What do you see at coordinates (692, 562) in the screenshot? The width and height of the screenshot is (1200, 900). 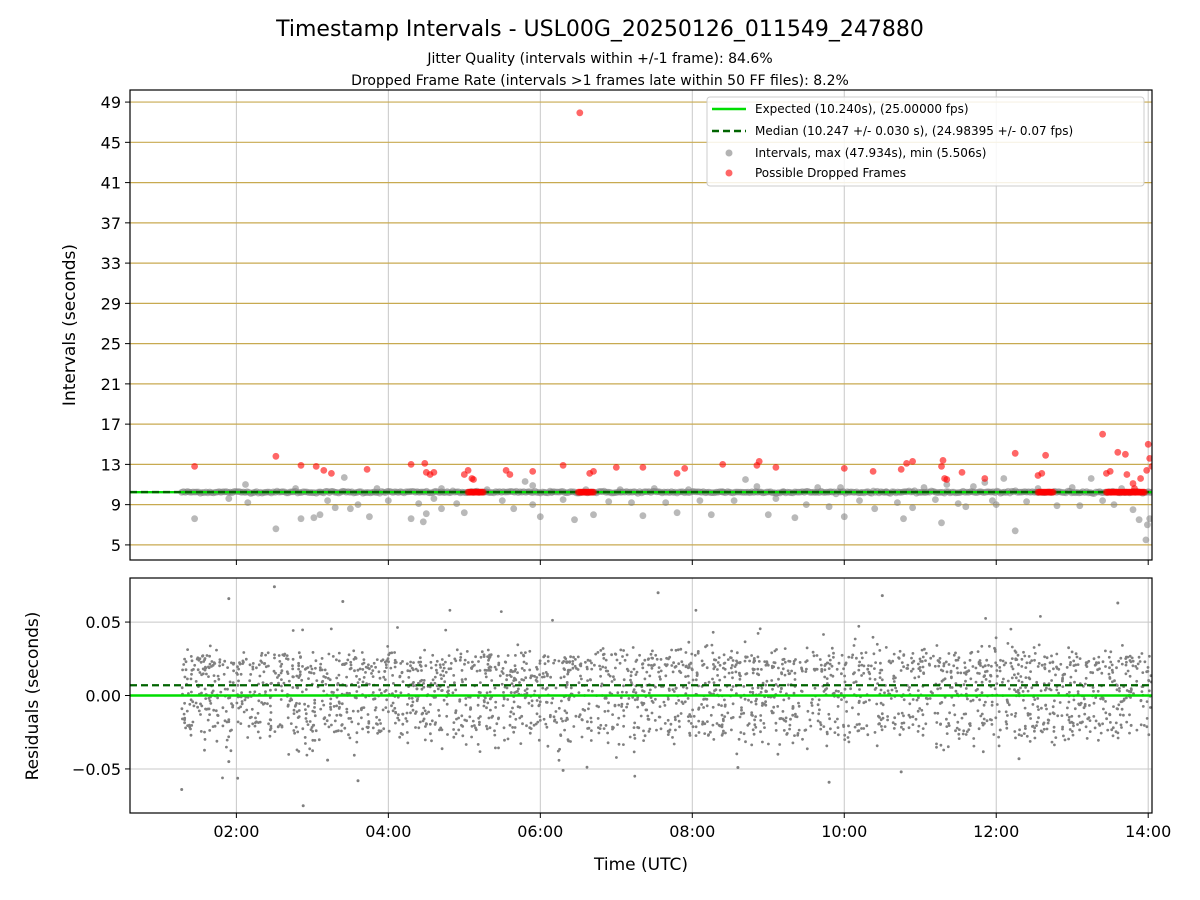 I see `intervals-x-tick-marks` at bounding box center [692, 562].